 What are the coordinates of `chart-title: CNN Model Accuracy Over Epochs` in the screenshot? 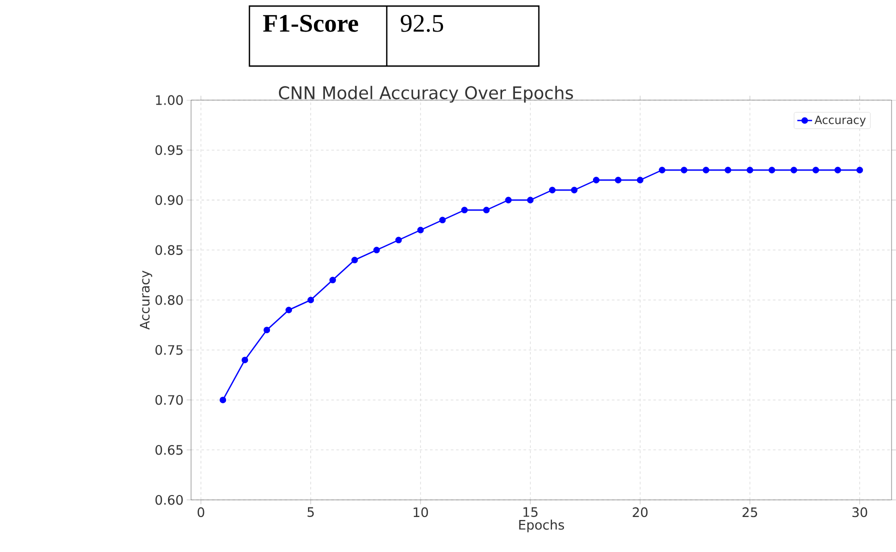 It's located at (425, 94).